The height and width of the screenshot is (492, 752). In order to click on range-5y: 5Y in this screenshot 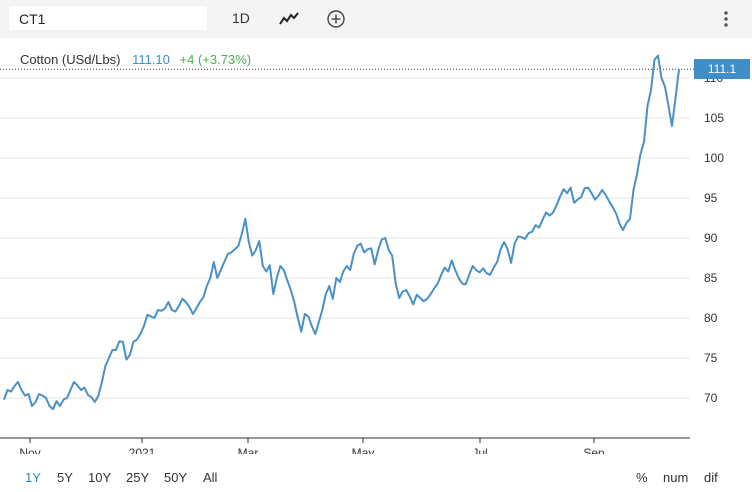, I will do `click(65, 477)`.